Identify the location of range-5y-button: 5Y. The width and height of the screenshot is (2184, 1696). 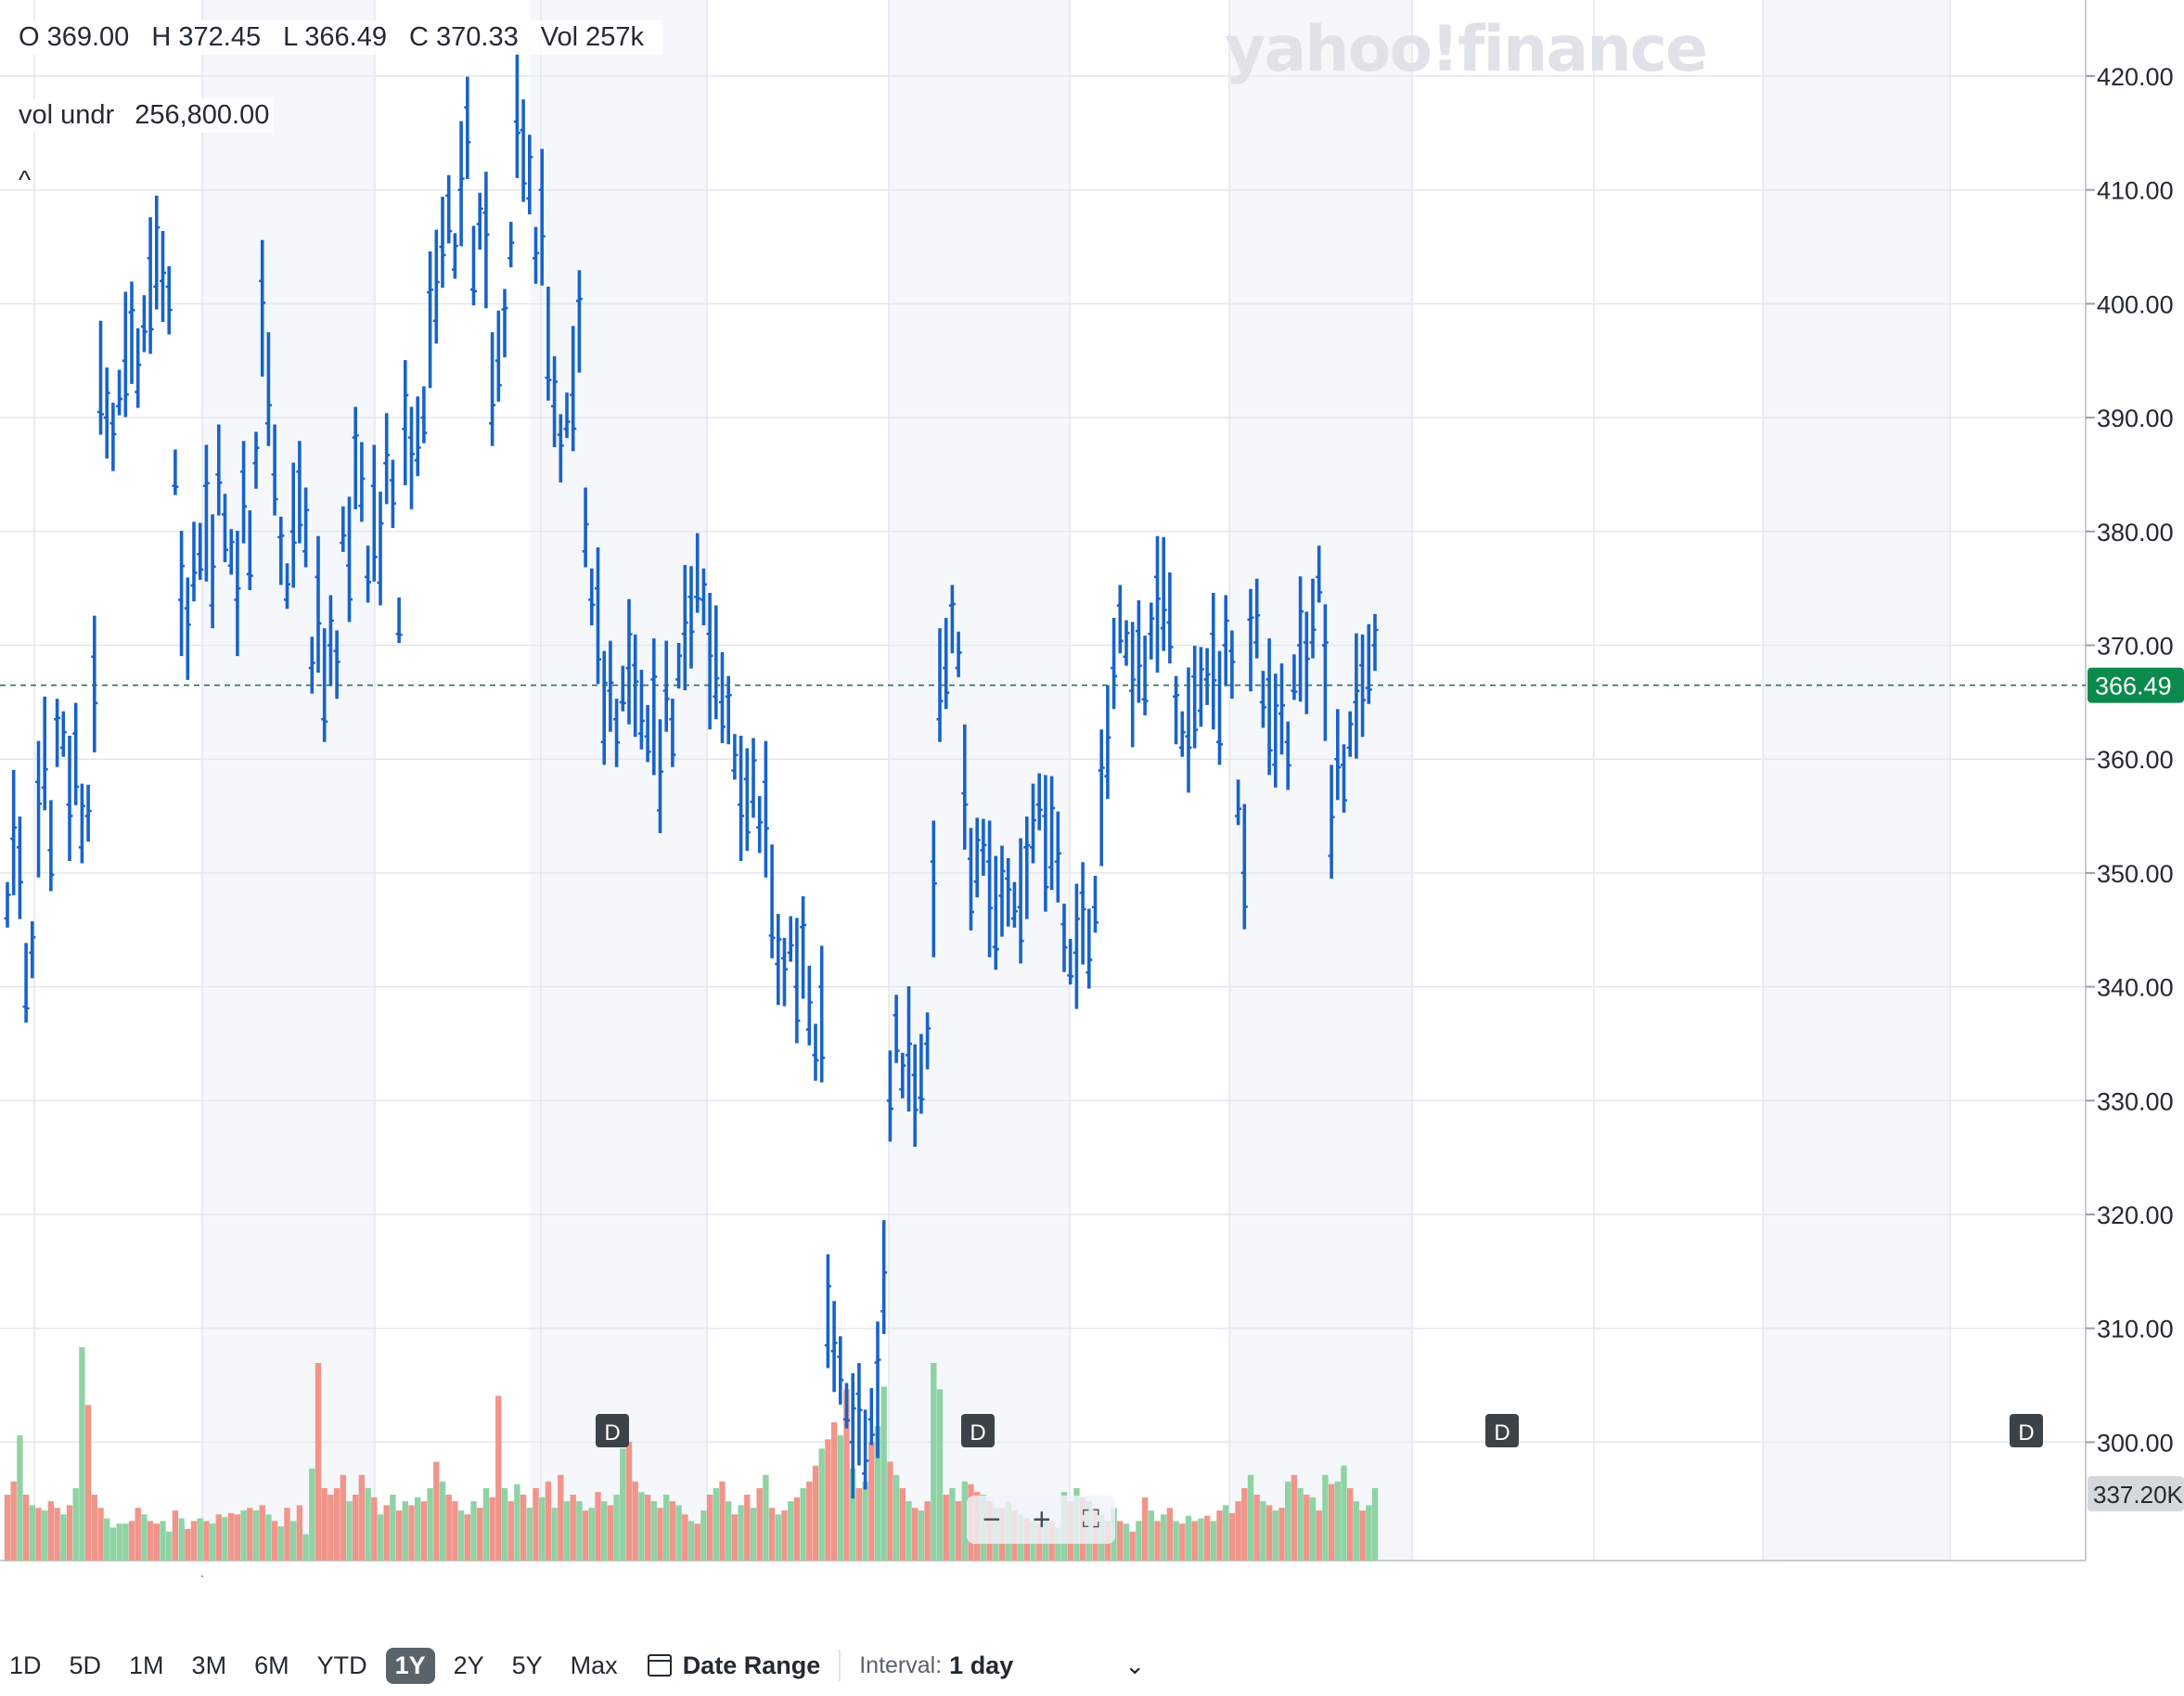
(527, 1665).